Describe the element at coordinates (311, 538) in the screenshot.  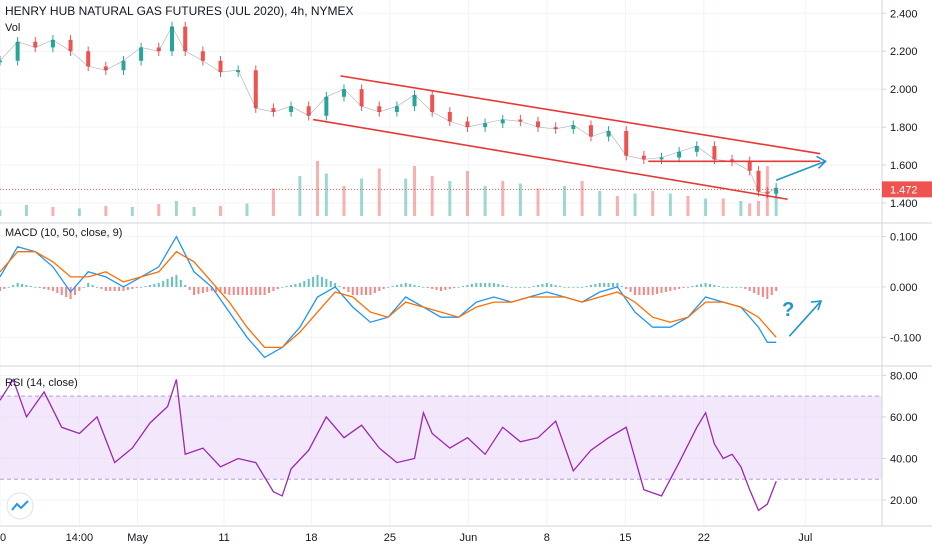
I see `date-tick-label: 18` at that location.